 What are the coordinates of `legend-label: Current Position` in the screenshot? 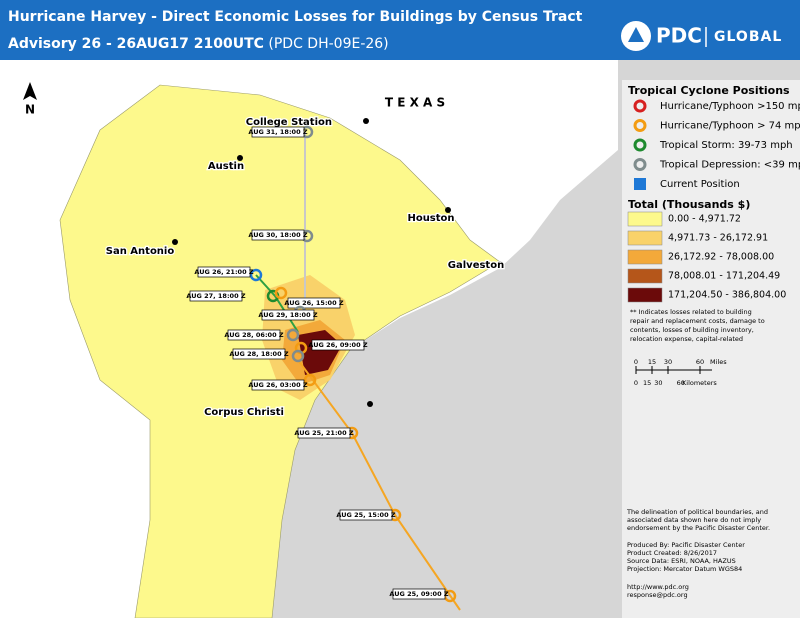 It's located at (700, 184).